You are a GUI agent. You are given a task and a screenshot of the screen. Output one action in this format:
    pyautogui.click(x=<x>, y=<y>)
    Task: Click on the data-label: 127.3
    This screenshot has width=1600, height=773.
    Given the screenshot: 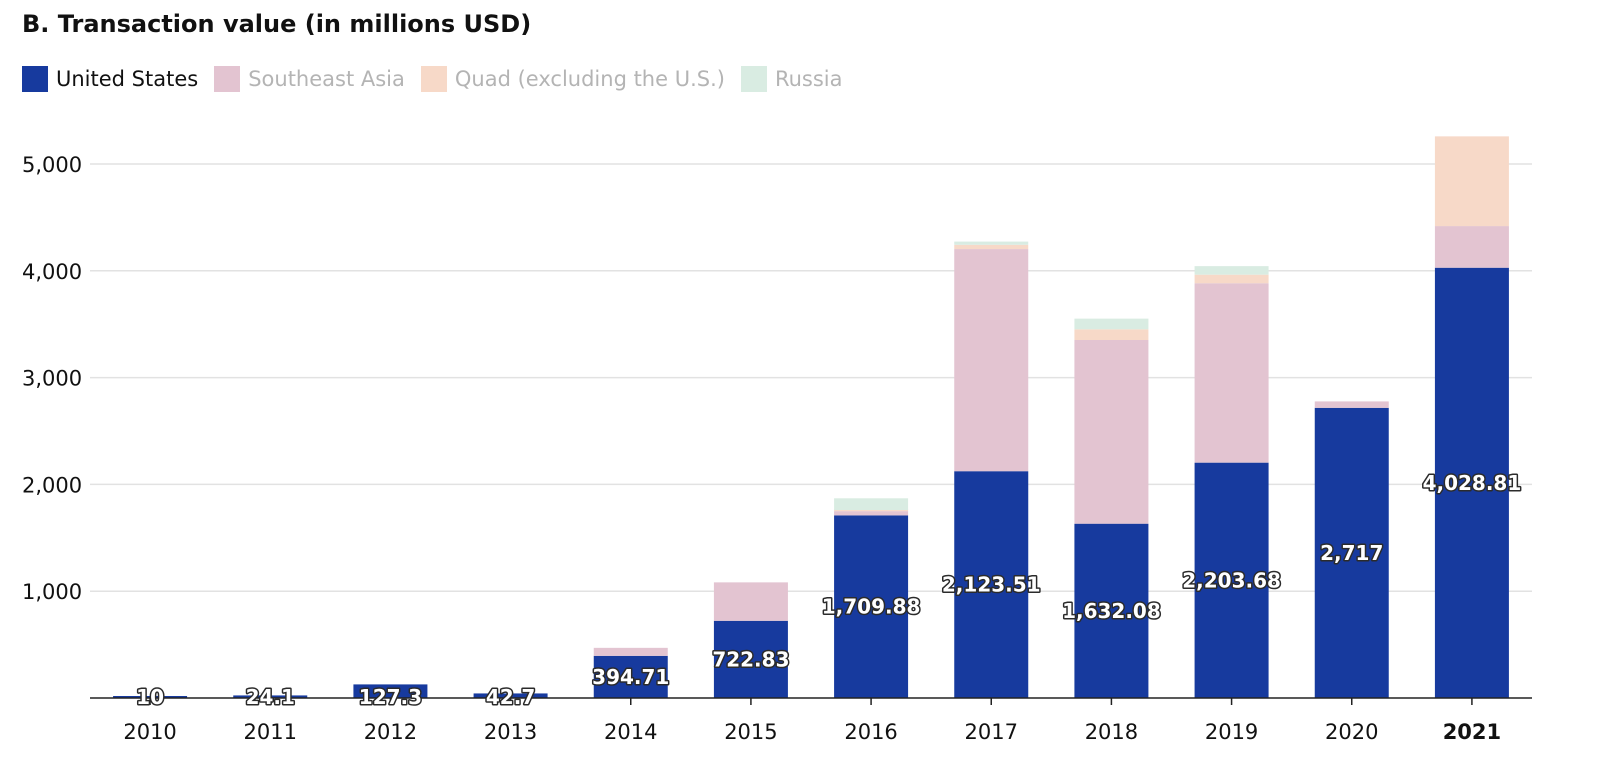 What is the action you would take?
    pyautogui.click(x=390, y=697)
    